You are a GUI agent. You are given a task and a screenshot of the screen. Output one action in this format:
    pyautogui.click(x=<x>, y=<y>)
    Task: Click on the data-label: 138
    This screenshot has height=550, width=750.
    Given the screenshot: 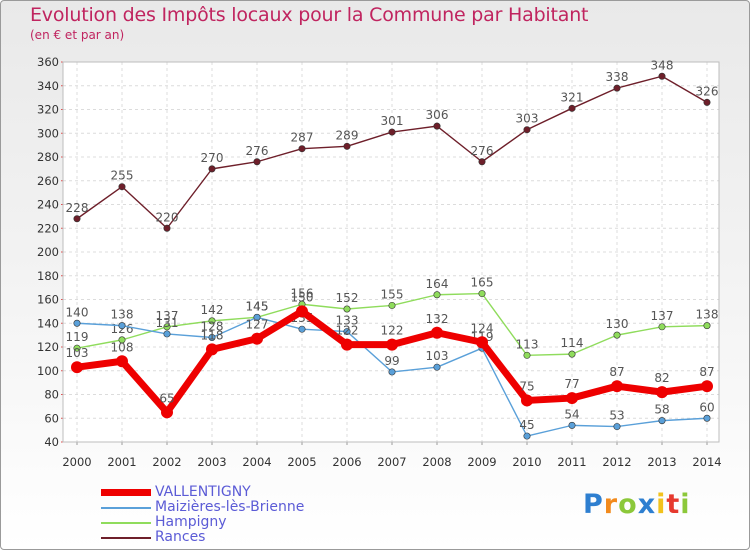 What is the action you would take?
    pyautogui.click(x=122, y=315)
    